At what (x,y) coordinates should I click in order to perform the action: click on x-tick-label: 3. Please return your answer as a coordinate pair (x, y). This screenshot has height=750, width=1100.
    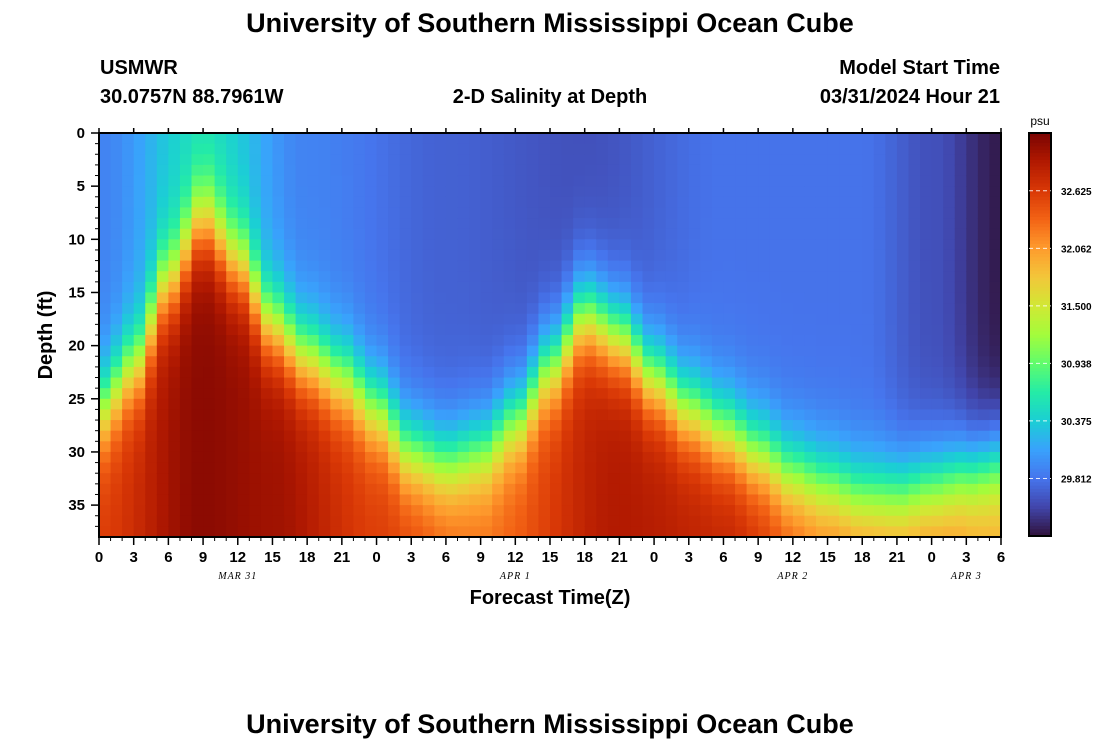
    Looking at the image, I should click on (134, 557).